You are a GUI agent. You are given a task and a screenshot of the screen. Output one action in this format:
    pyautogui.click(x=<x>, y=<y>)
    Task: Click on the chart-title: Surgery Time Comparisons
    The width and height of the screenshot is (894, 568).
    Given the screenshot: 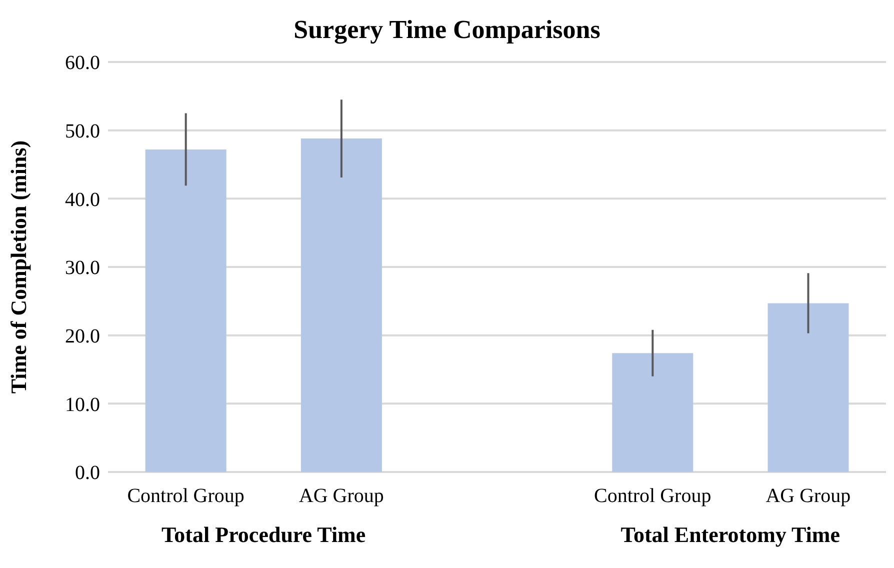 What is the action you would take?
    pyautogui.click(x=447, y=30)
    